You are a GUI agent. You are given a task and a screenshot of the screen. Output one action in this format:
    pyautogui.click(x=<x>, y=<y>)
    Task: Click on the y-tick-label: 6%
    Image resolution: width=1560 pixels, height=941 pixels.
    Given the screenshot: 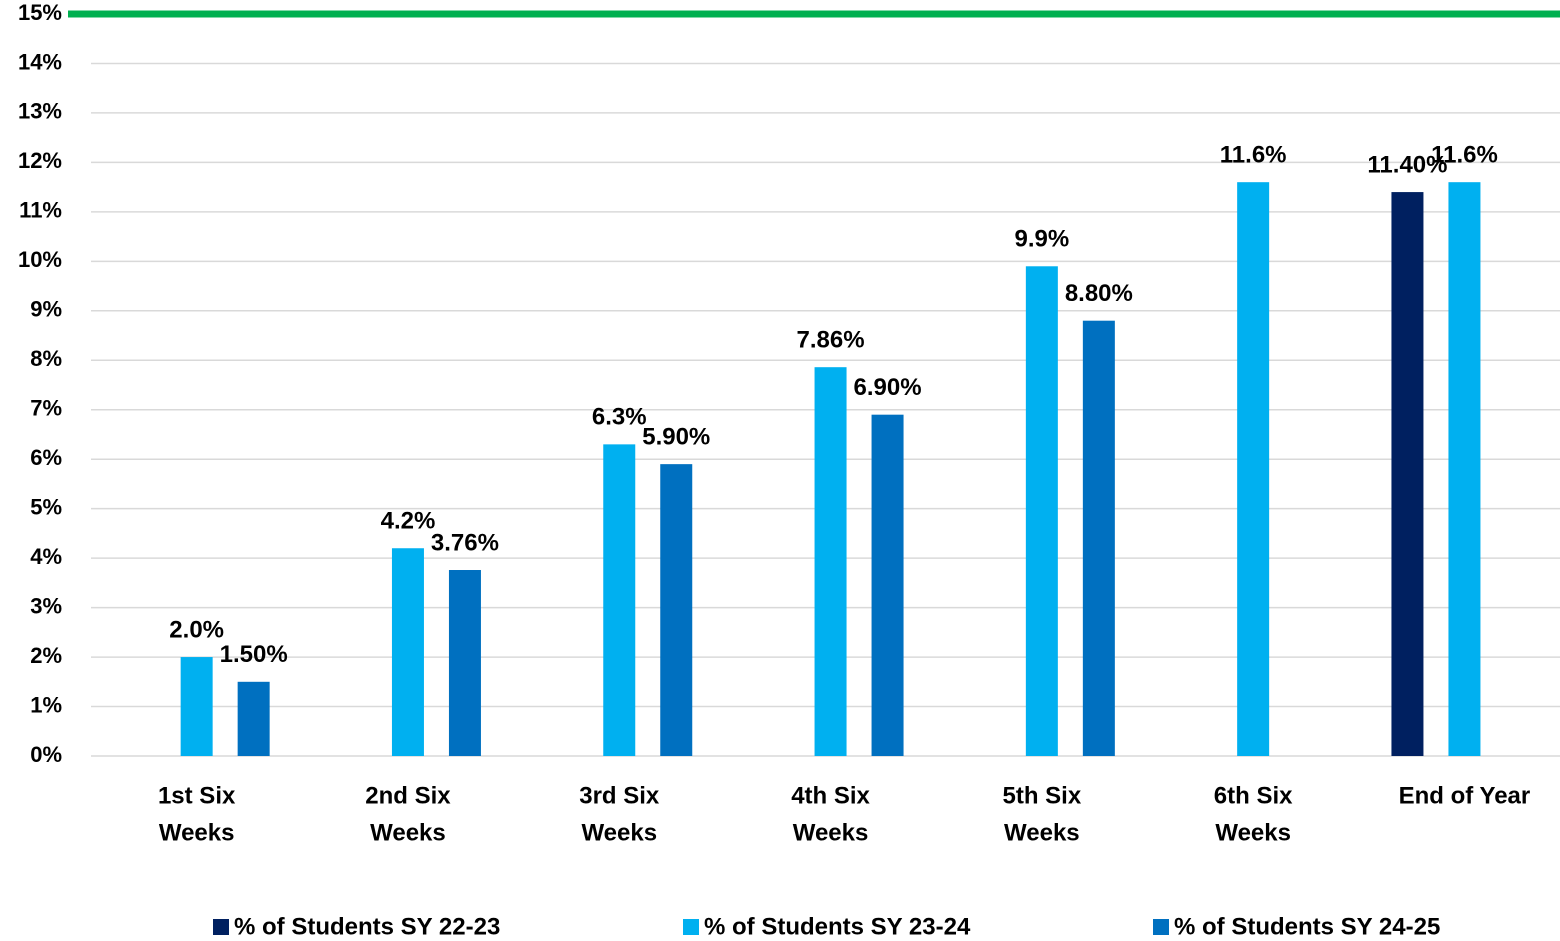 What is the action you would take?
    pyautogui.click(x=46, y=457)
    